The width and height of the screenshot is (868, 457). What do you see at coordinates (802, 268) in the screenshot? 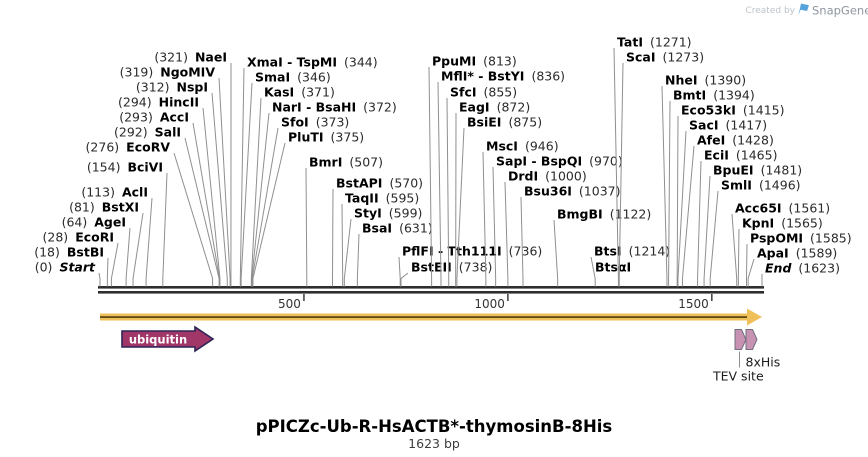
I see `site-label: End (1623)` at bounding box center [802, 268].